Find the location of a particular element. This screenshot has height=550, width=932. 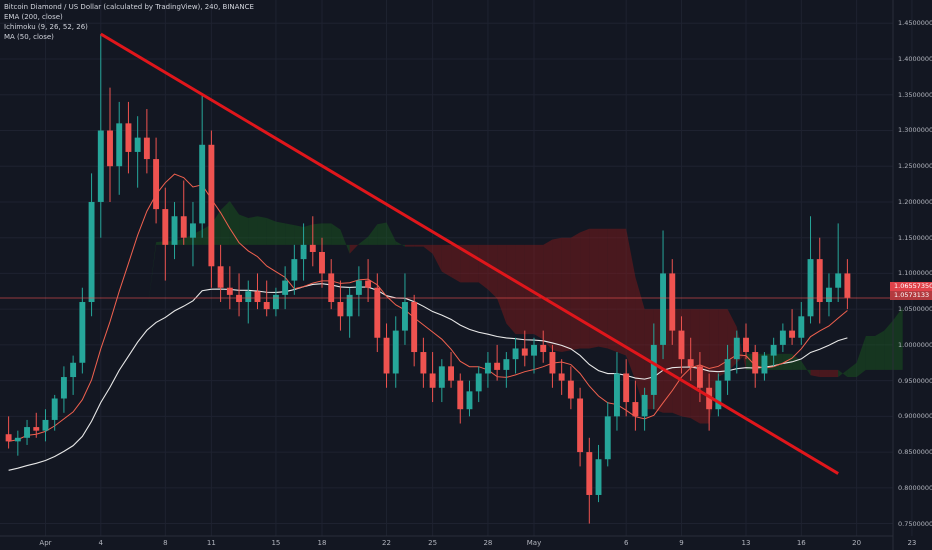

y-tick-label: 1.30000000 is located at coordinates (915, 130).